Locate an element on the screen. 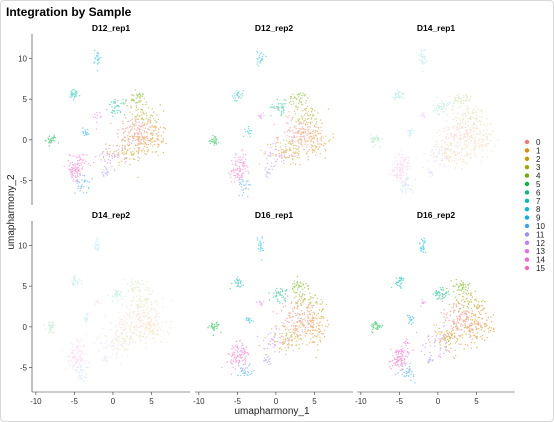  facet-panel: D16_rep1-10 -5 0 5 is located at coordinates (273, 308).